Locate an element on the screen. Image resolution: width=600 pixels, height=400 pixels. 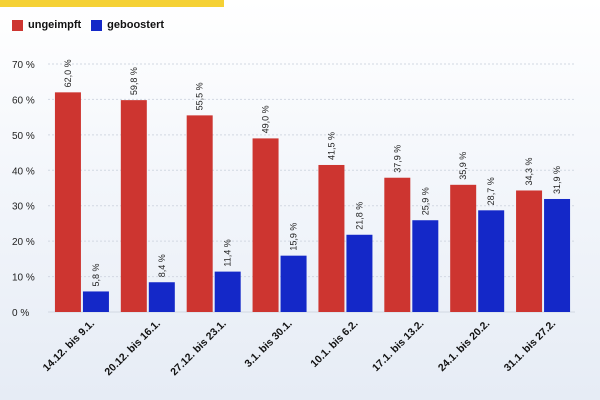
data-label-ungeimpft-4: 41,5 % is located at coordinates (331, 146).